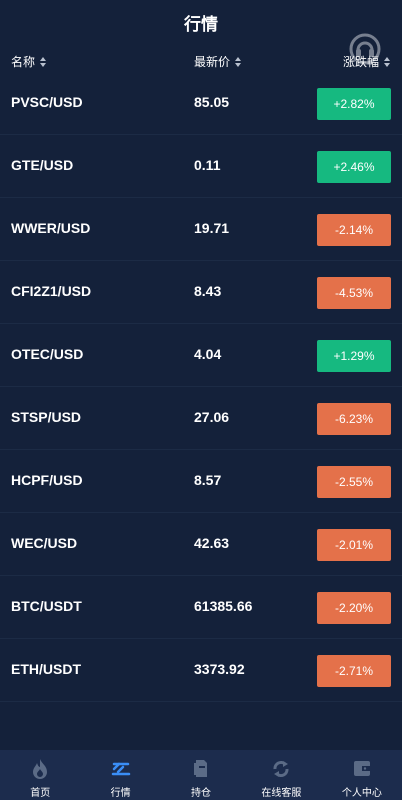 The width and height of the screenshot is (402, 800). I want to click on top-bar: 行情, so click(201, 22).